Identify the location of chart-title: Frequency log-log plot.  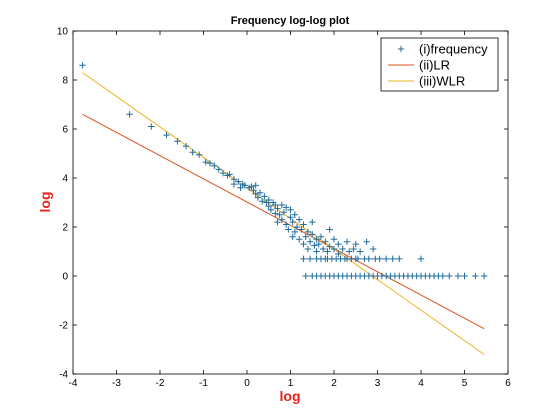
(290, 21).